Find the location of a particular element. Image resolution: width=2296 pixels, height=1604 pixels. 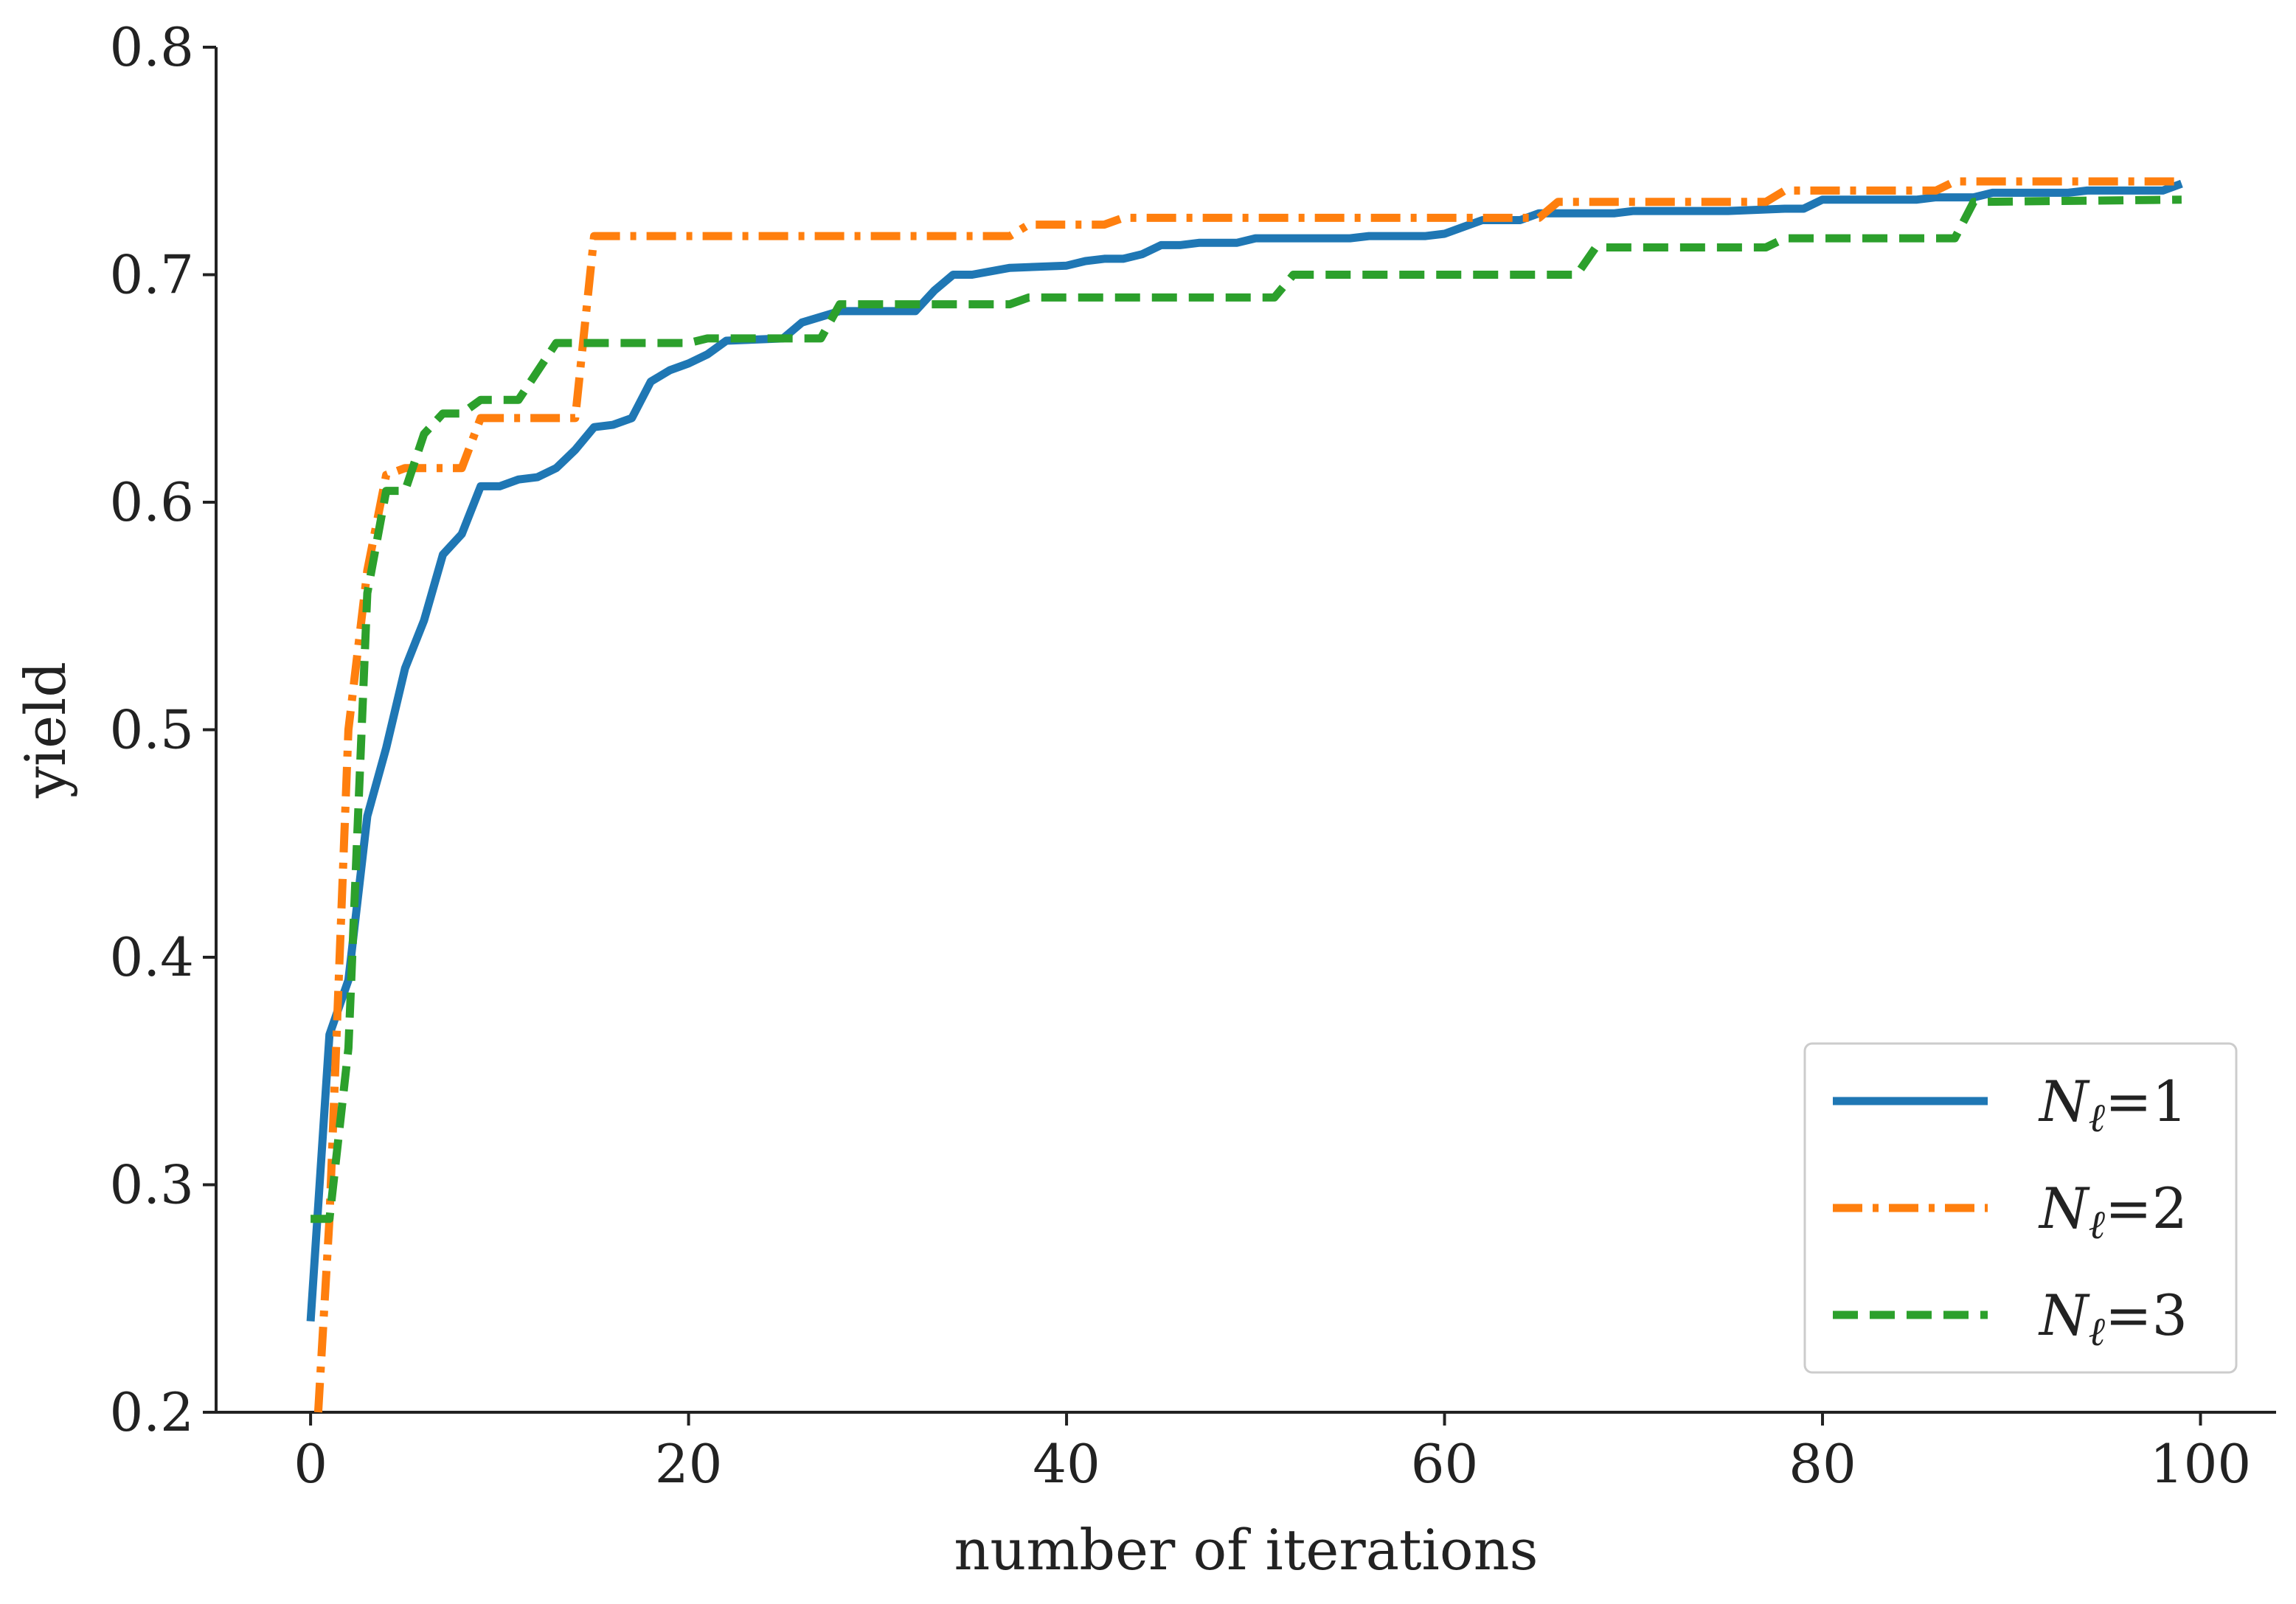

x-tick-label: 40 is located at coordinates (1066, 1464).